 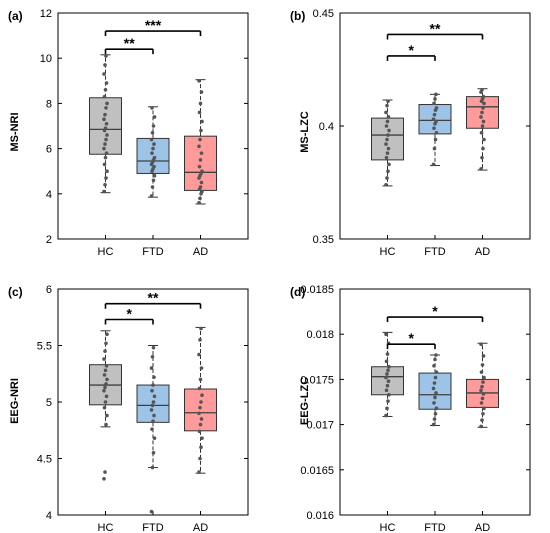 What do you see at coordinates (49, 195) in the screenshot?
I see `y-tick-label: 4` at bounding box center [49, 195].